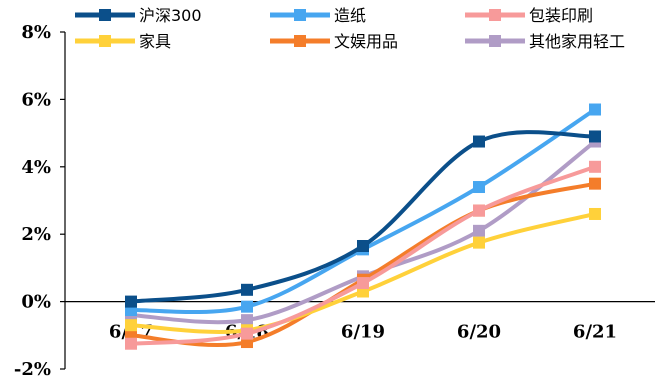  What do you see at coordinates (363, 332) in the screenshot?
I see `x-tick-label: 6/19` at bounding box center [363, 332].